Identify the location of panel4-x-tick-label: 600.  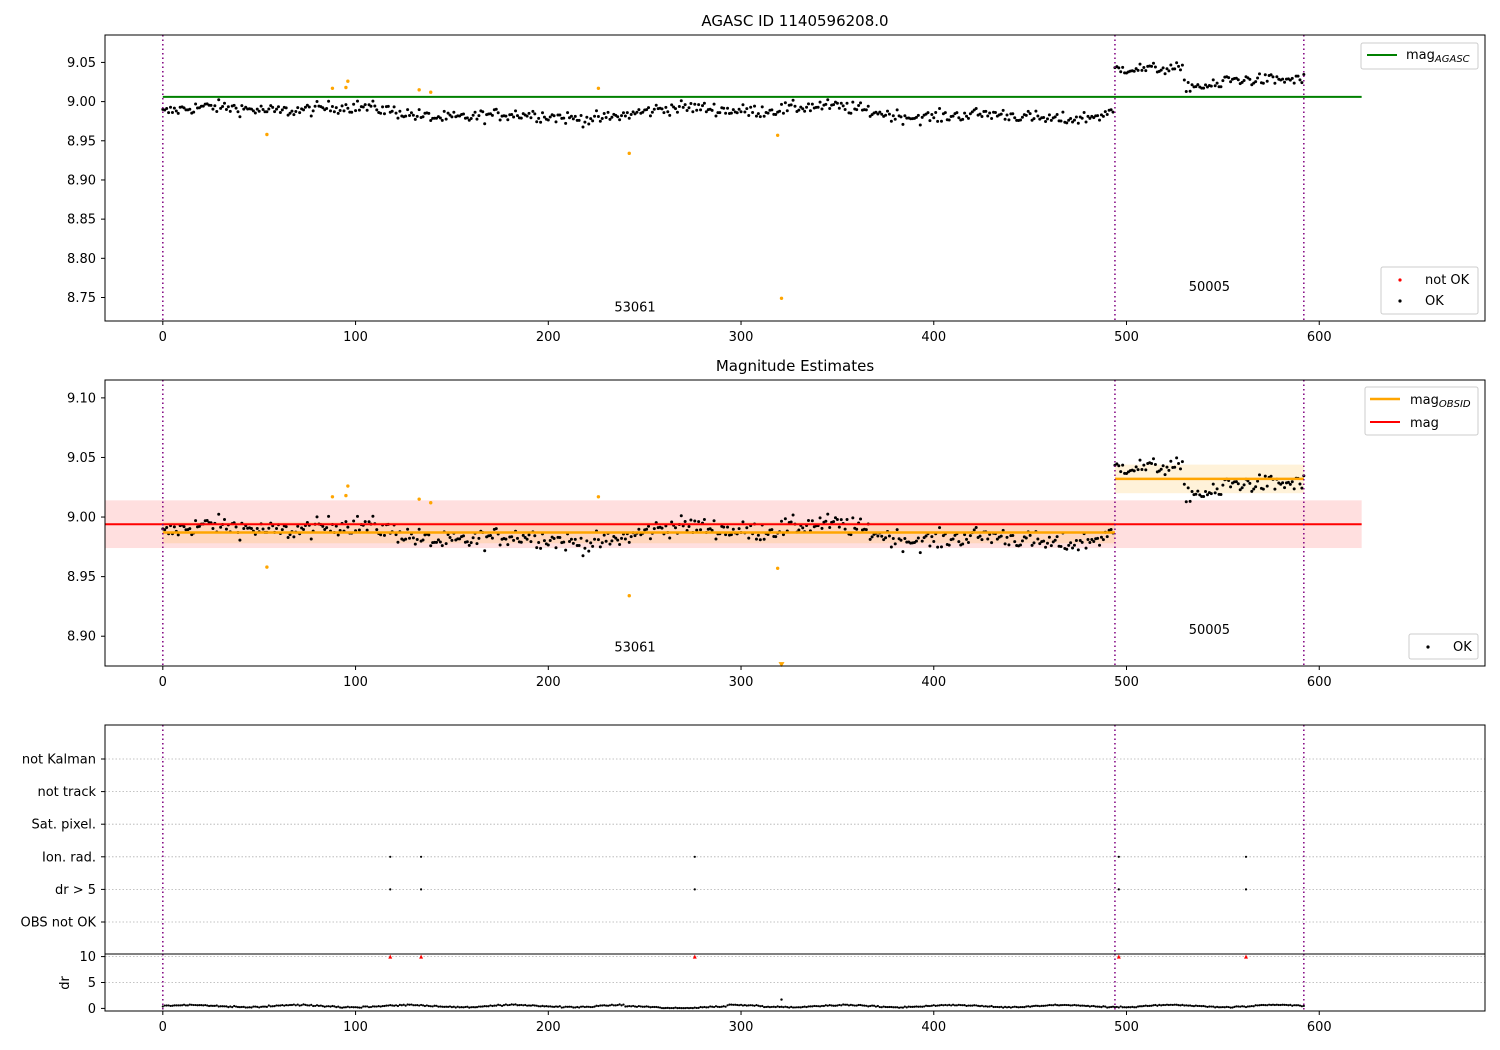
(1319, 1027).